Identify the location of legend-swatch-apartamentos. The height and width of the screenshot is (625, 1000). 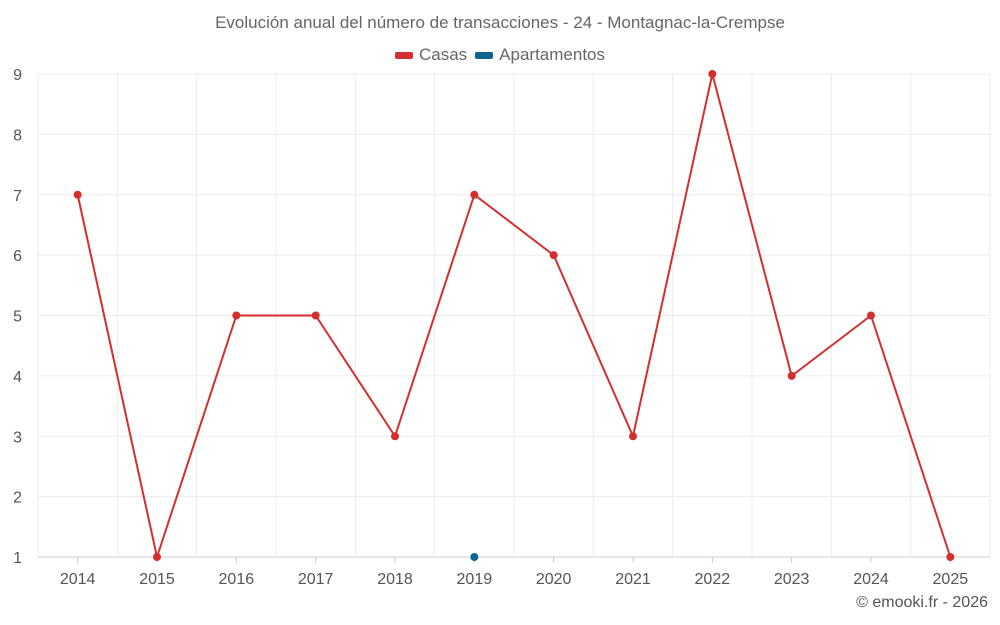
(484, 55).